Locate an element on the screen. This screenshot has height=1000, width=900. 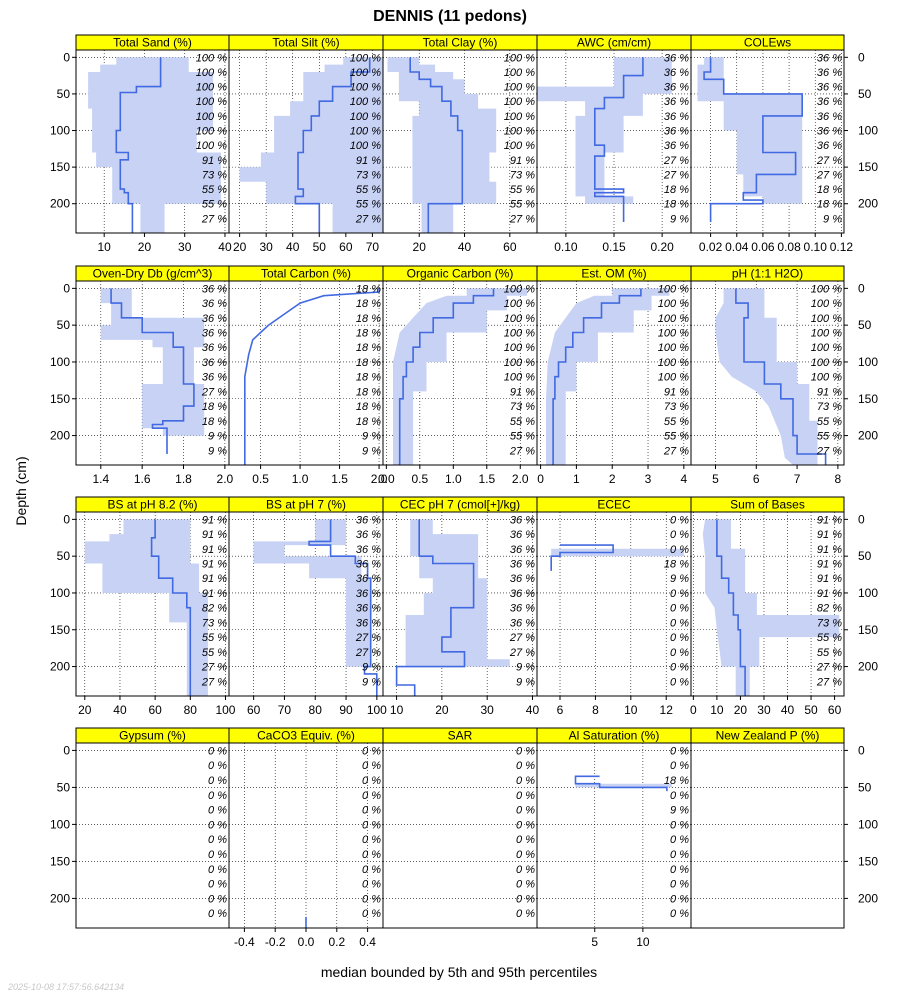
panel-title: Total Clay (%) is located at coordinates (460, 43).